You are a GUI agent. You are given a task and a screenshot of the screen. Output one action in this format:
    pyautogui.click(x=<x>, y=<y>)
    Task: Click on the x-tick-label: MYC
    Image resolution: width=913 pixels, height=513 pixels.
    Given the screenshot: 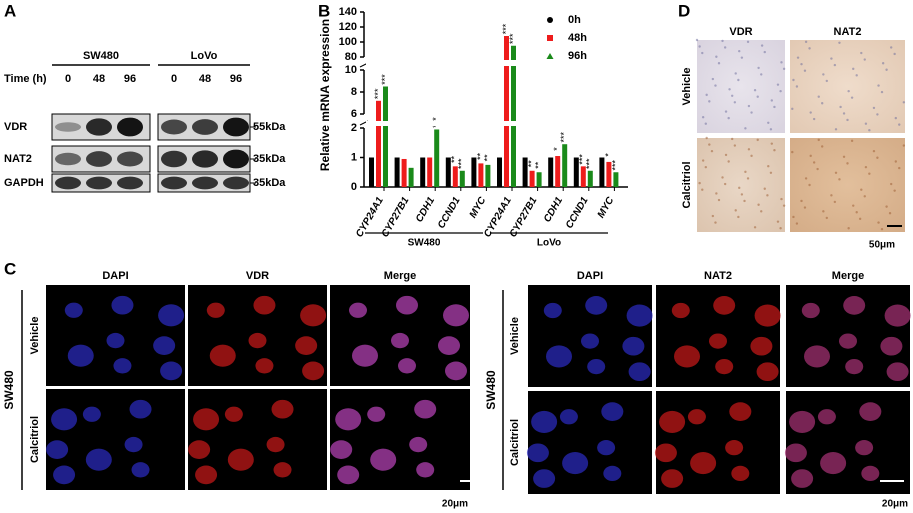 What is the action you would take?
    pyautogui.click(x=606, y=207)
    